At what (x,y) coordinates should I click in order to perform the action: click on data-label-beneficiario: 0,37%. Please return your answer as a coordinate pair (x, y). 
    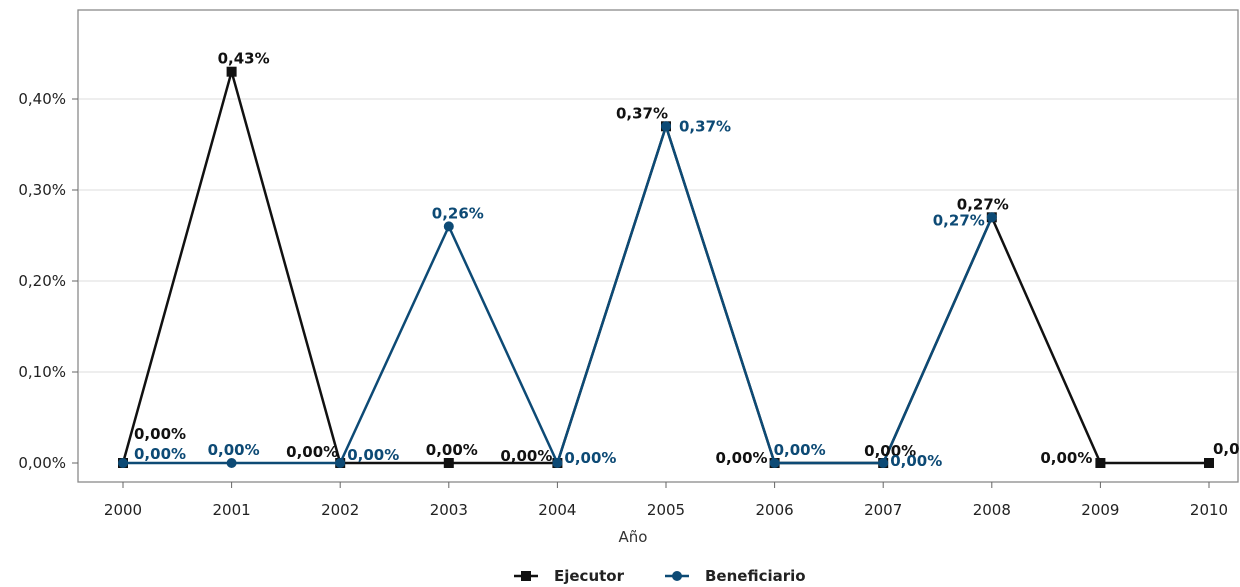
    Looking at the image, I should click on (705, 126).